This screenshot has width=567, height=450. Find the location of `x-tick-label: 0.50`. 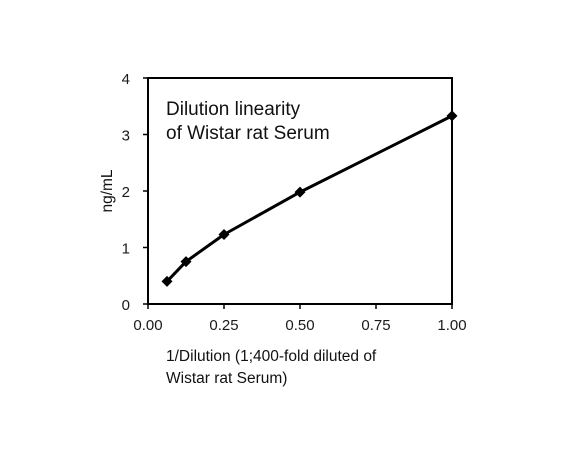

x-tick-label: 0.50 is located at coordinates (299, 325).